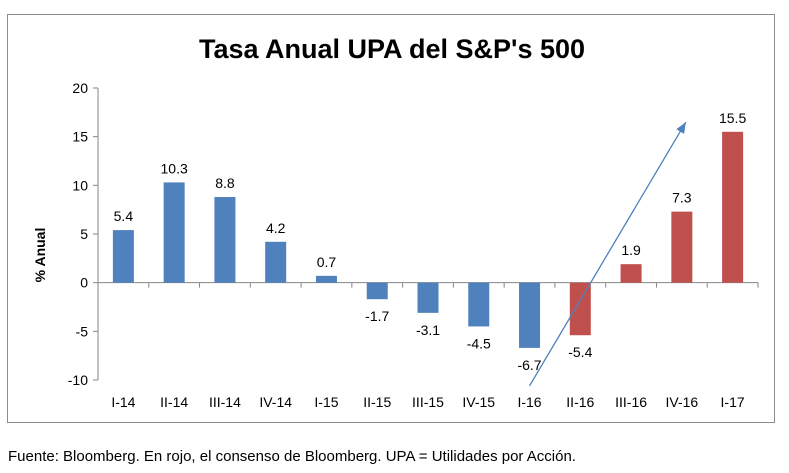 This screenshot has height=473, width=789. I want to click on x-tick-label: I-17, so click(733, 402).